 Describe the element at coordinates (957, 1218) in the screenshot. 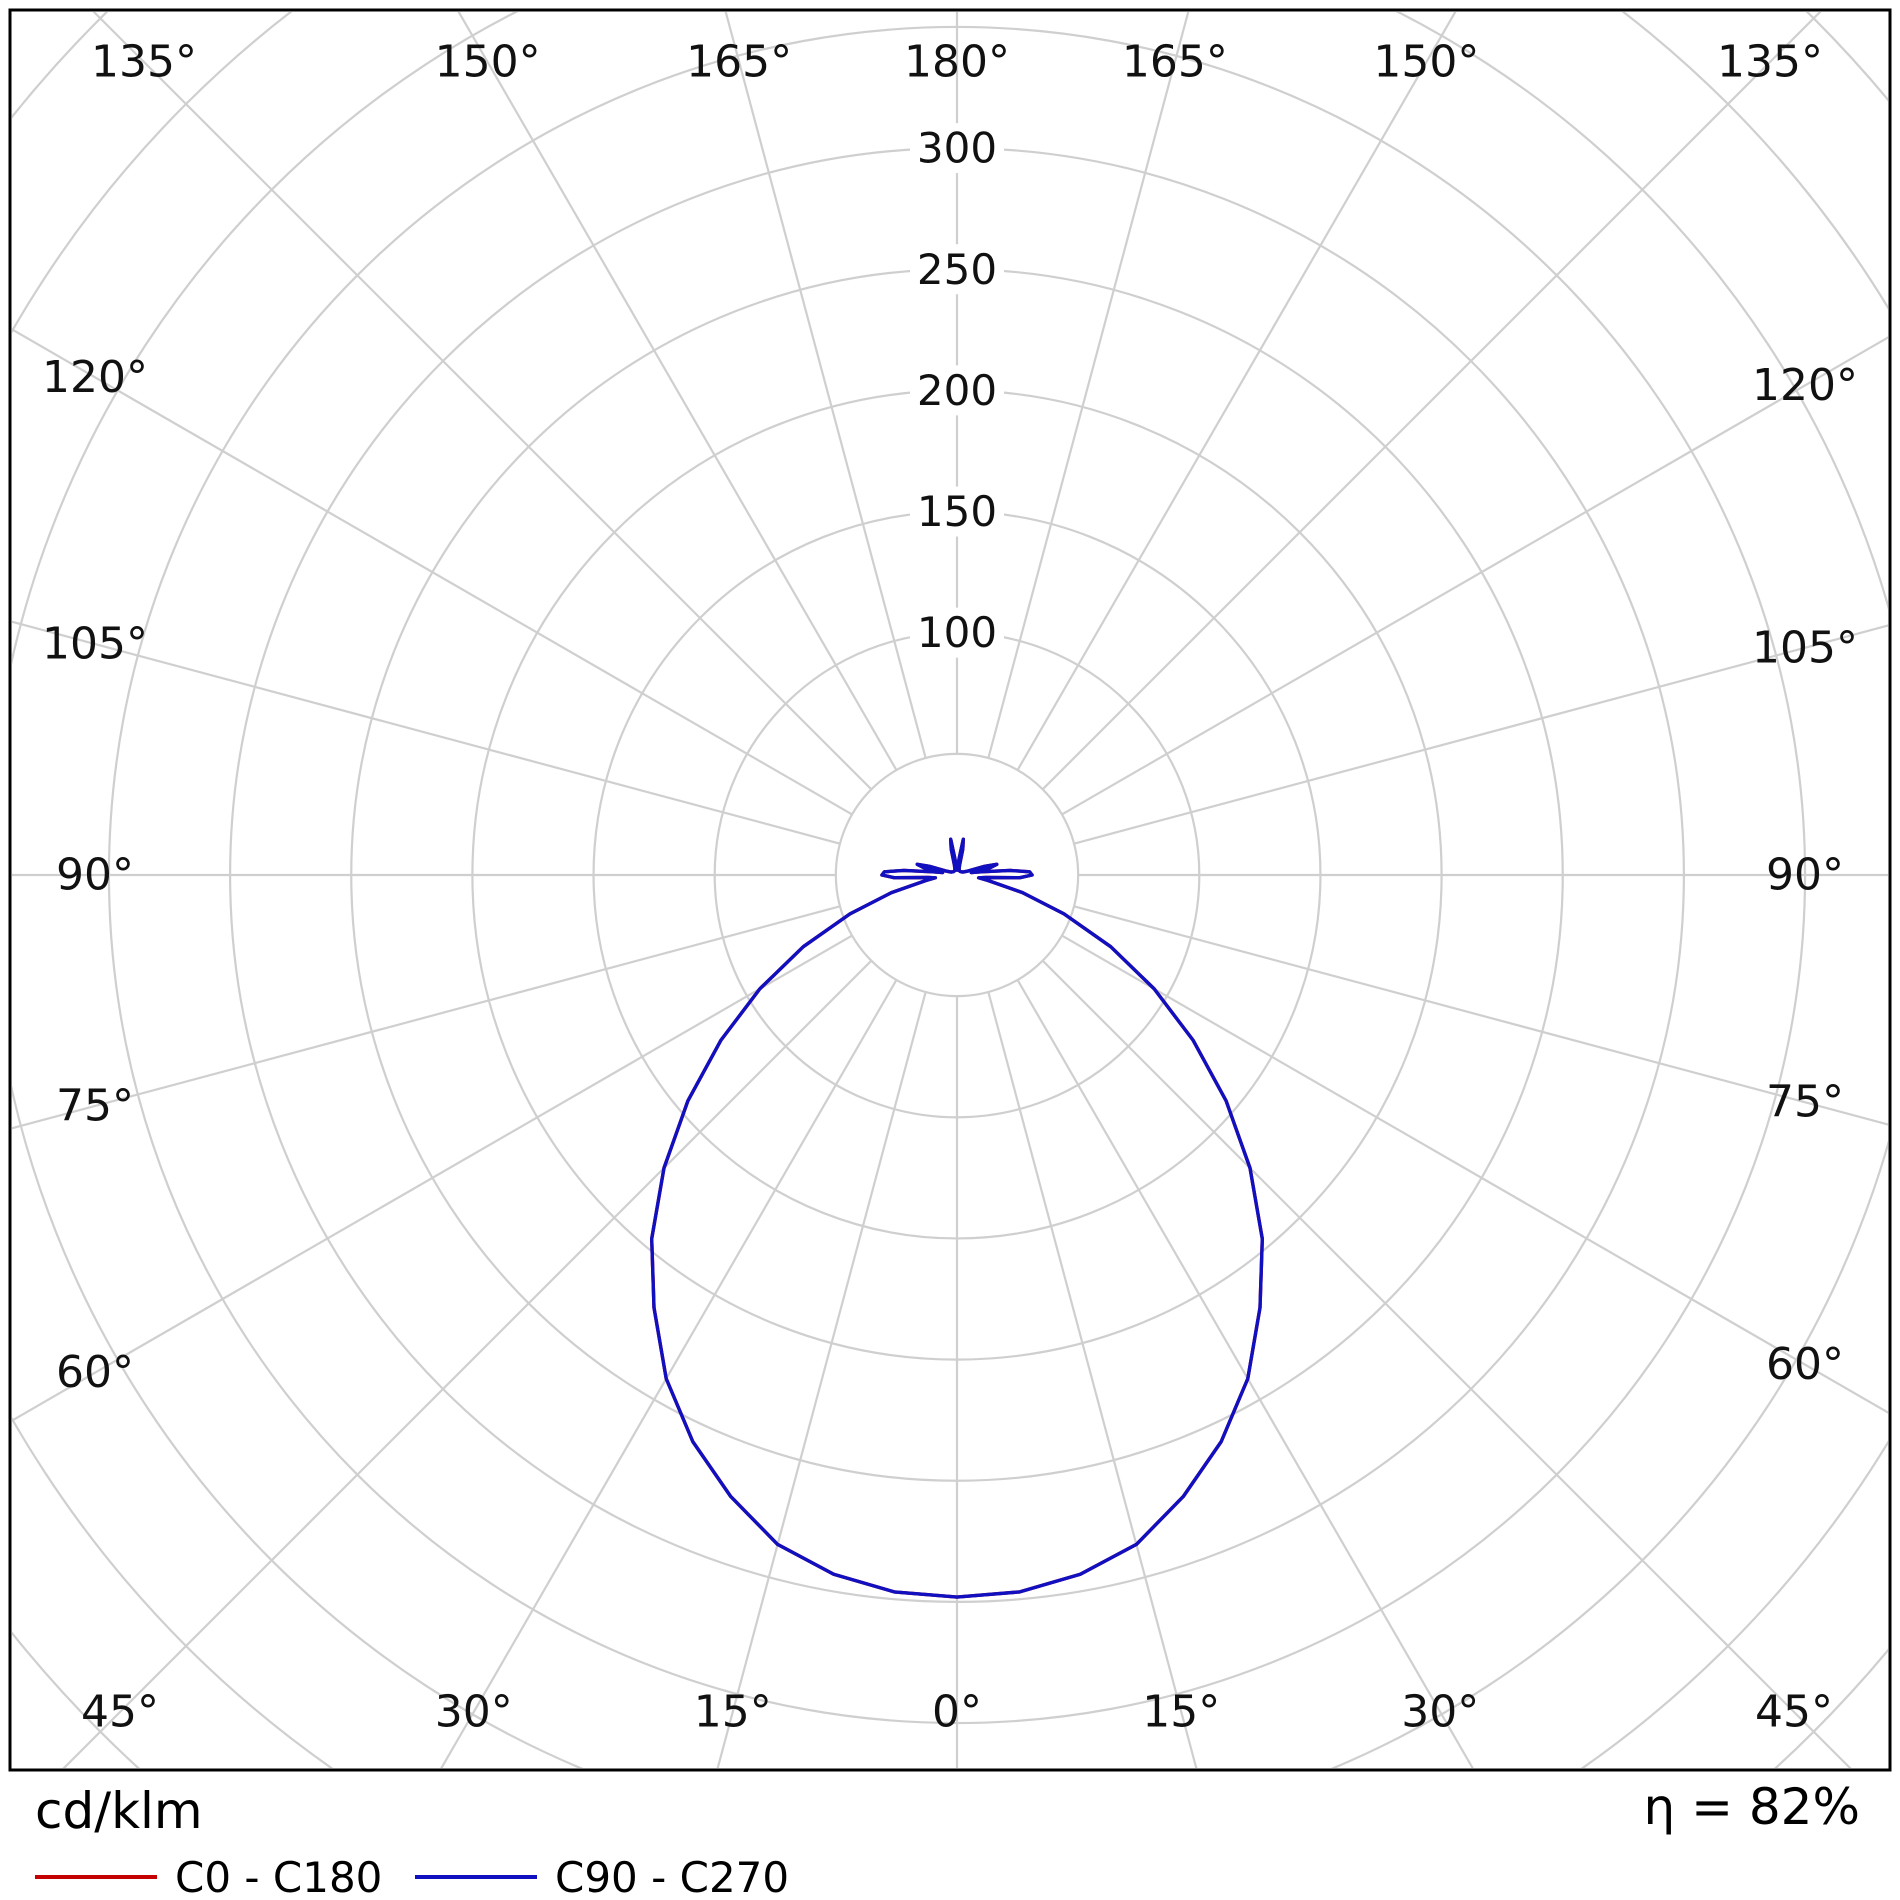

I see `curve-c90-c270` at that location.